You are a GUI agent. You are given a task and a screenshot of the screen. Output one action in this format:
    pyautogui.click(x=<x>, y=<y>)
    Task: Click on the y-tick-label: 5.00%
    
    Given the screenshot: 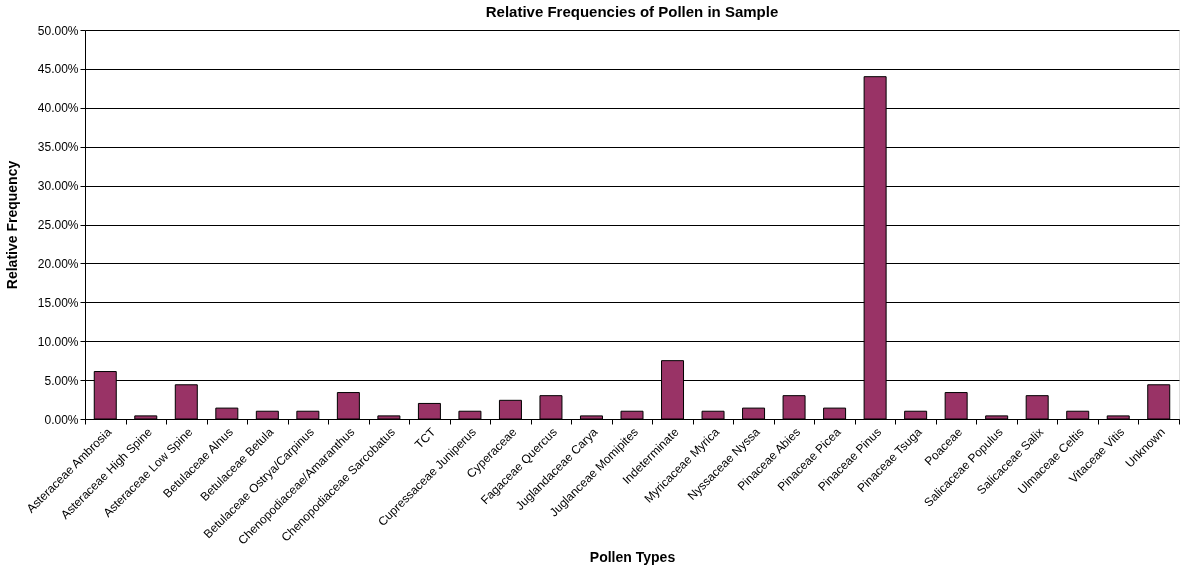 What is the action you would take?
    pyautogui.click(x=61, y=380)
    